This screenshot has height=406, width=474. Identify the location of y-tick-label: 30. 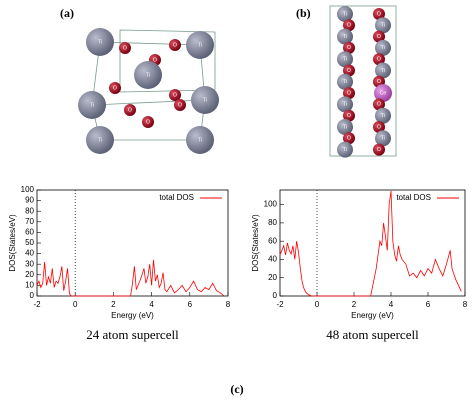
(29, 263).